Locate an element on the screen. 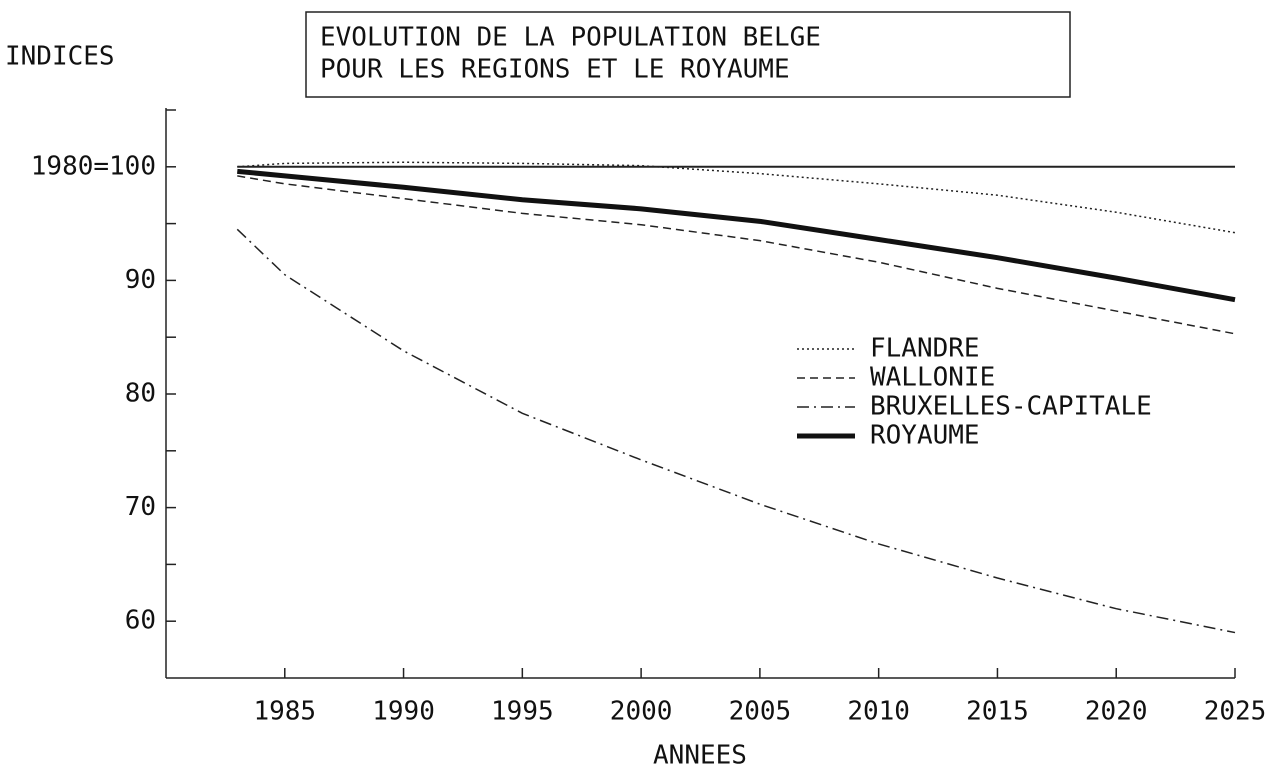 The height and width of the screenshot is (773, 1280). legend-label: FLANDRE is located at coordinates (925, 349).